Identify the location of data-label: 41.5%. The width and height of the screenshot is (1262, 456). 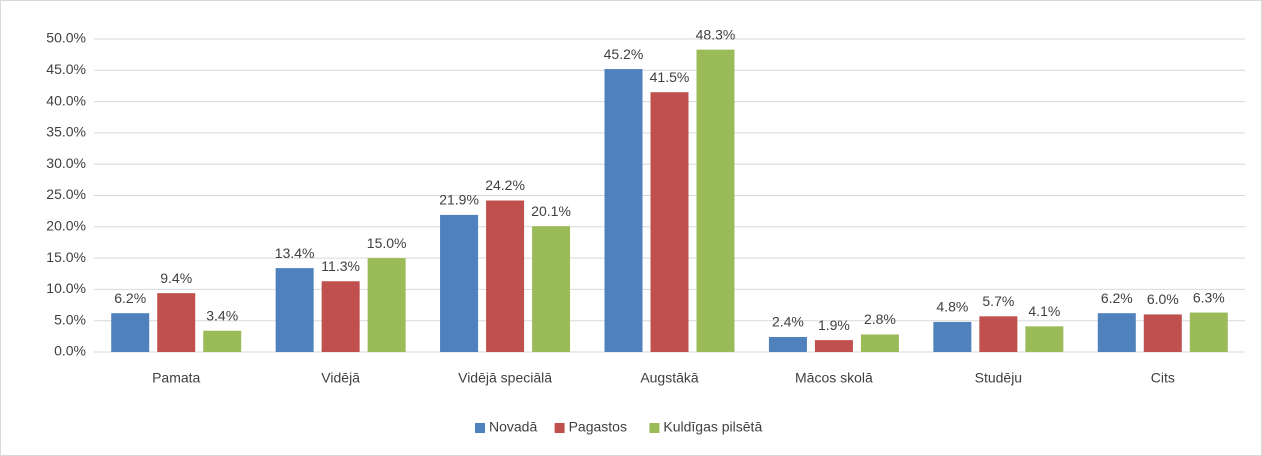
(670, 77).